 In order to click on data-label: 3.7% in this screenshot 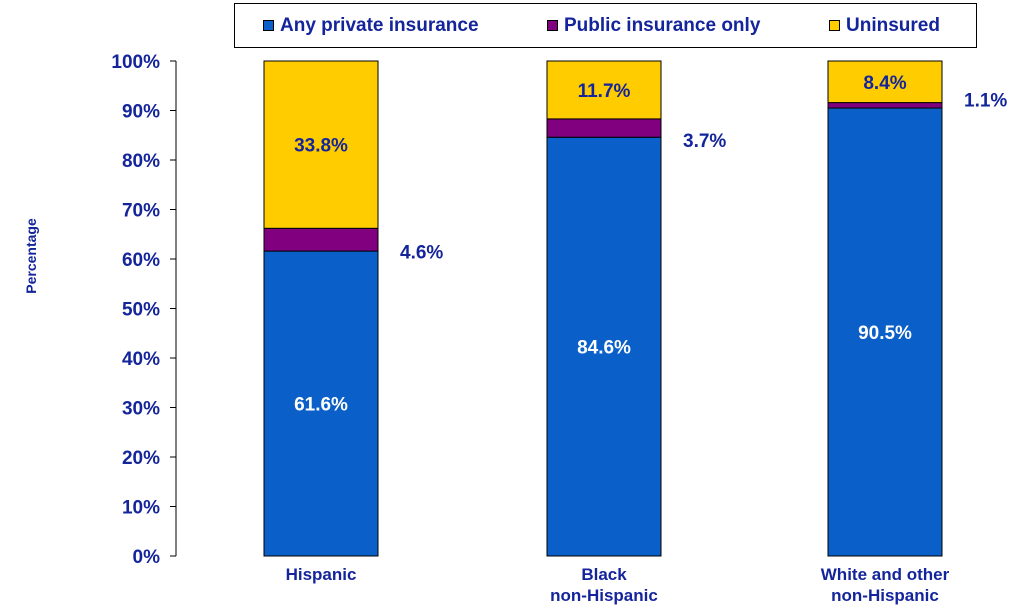, I will do `click(704, 141)`.